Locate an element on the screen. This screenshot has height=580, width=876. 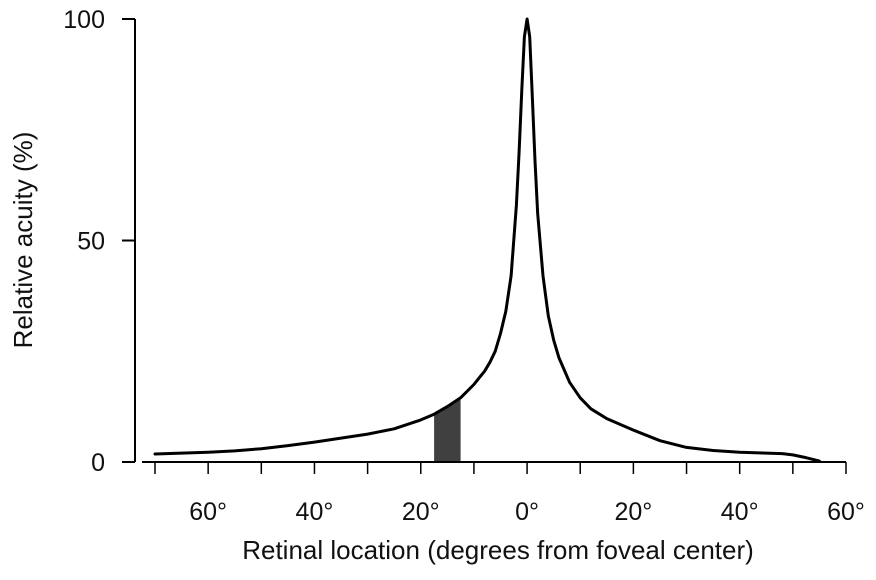
y-tick-label: 100 is located at coordinates (84, 20).